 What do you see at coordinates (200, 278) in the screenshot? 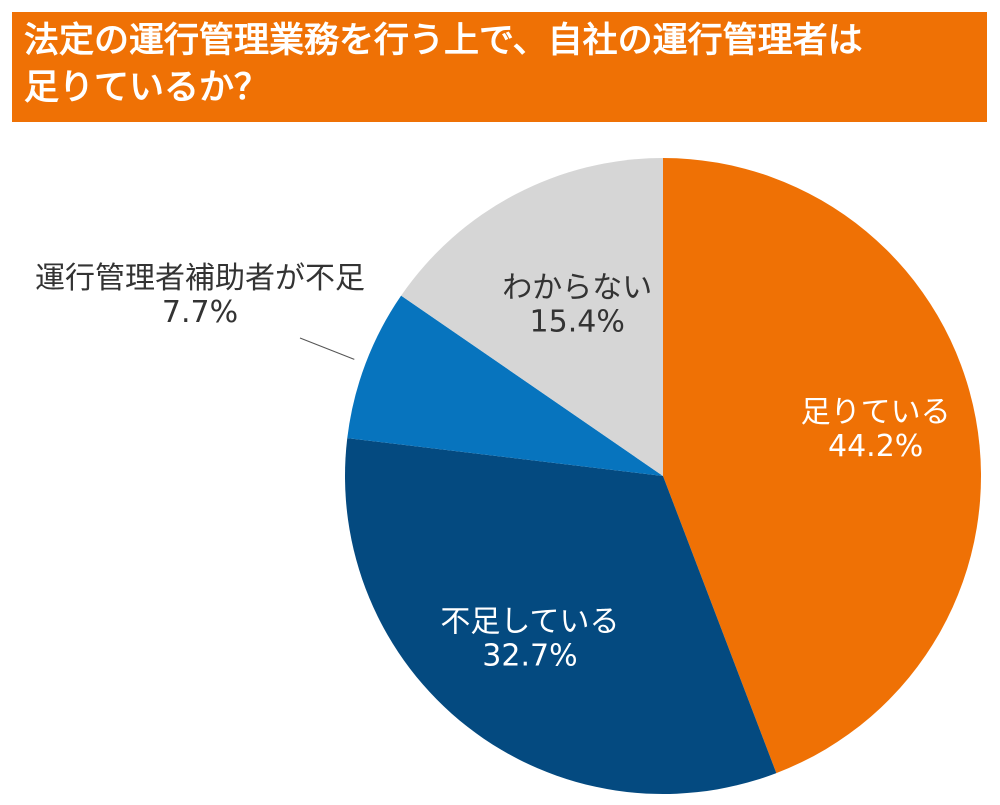
I see `slice-3-label: 運行管理者補助者が不足` at bounding box center [200, 278].